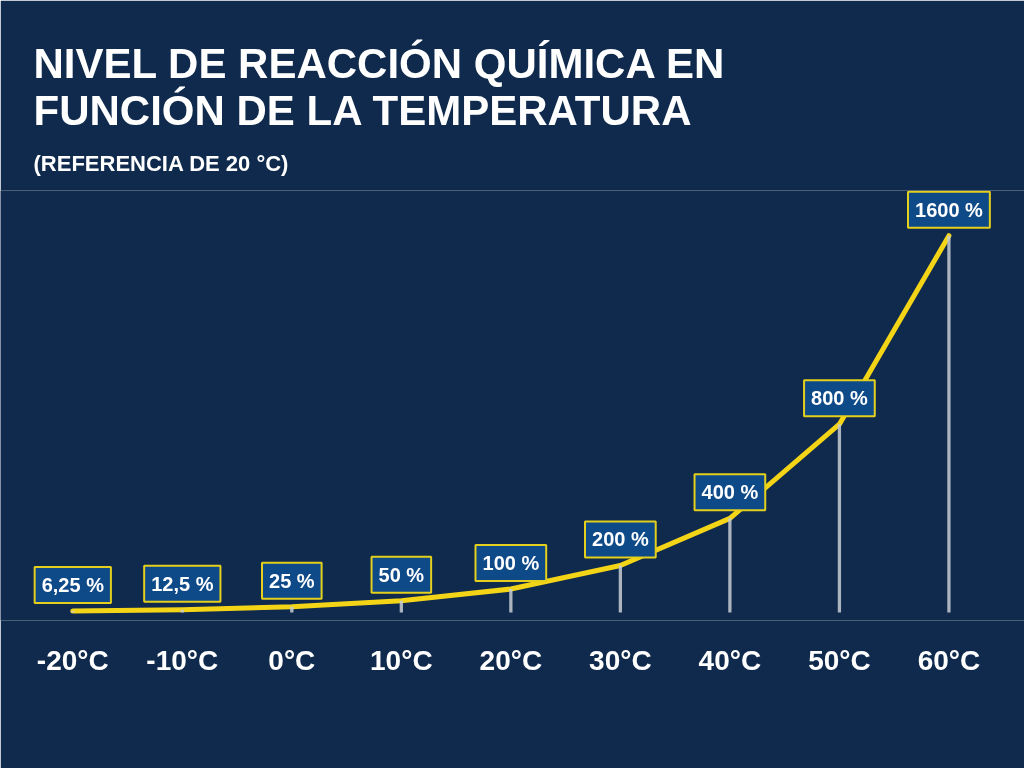 The width and height of the screenshot is (1024, 768). Describe the element at coordinates (401, 574) in the screenshot. I see `data-label: 50 %` at that location.